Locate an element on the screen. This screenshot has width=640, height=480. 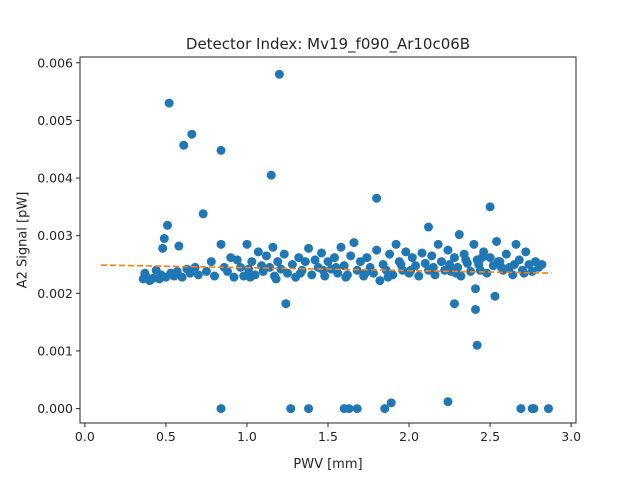
fit-line is located at coordinates (326, 269).